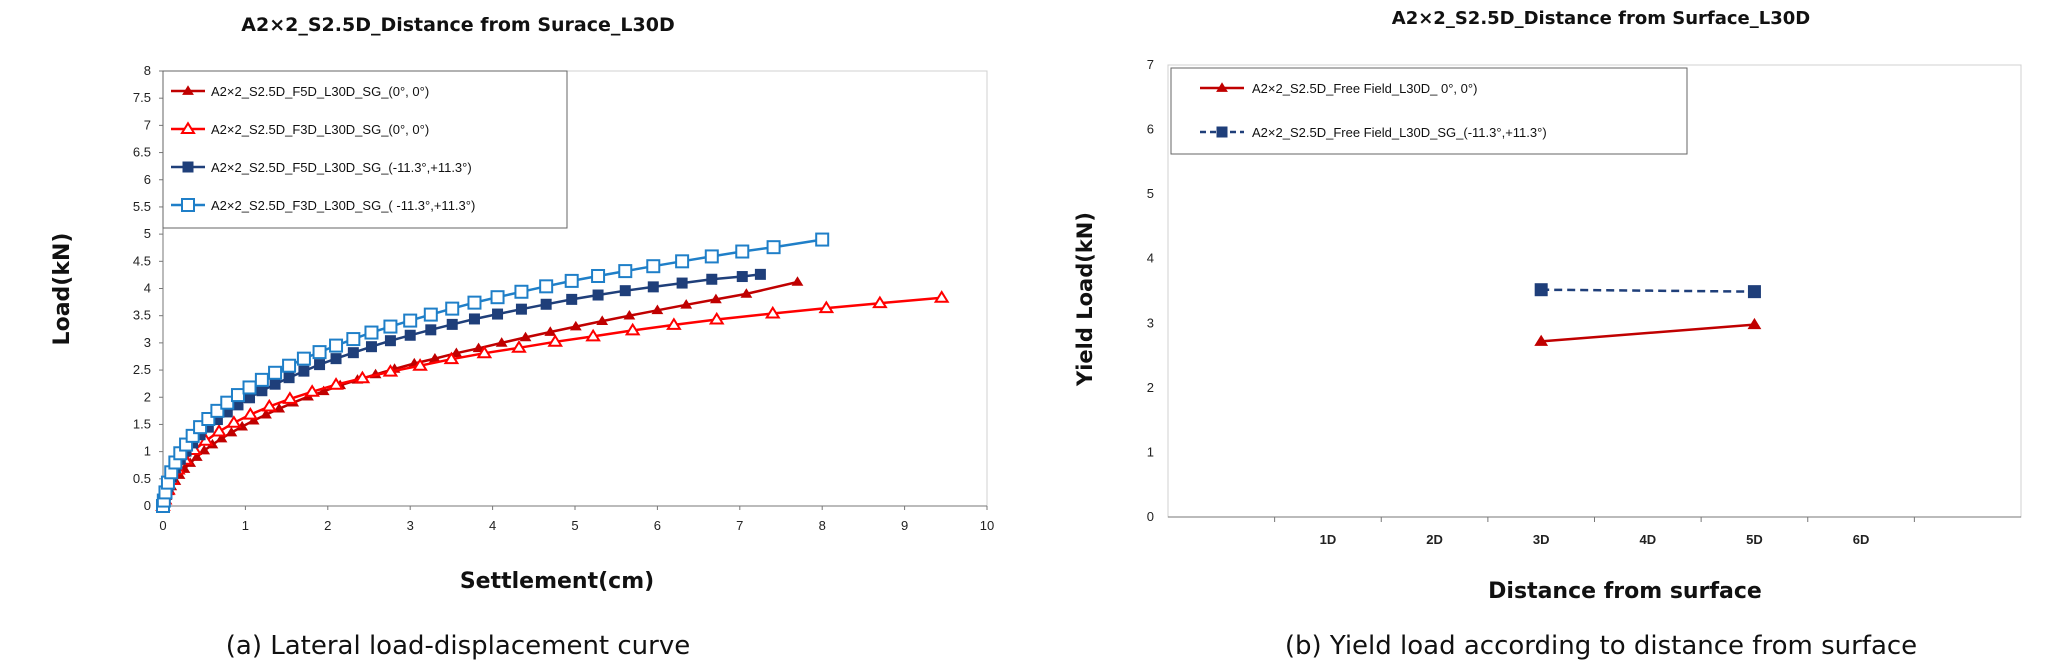 The height and width of the screenshot is (666, 2067). I want to click on chart-a-y-tick-label: 3, so click(147, 342).